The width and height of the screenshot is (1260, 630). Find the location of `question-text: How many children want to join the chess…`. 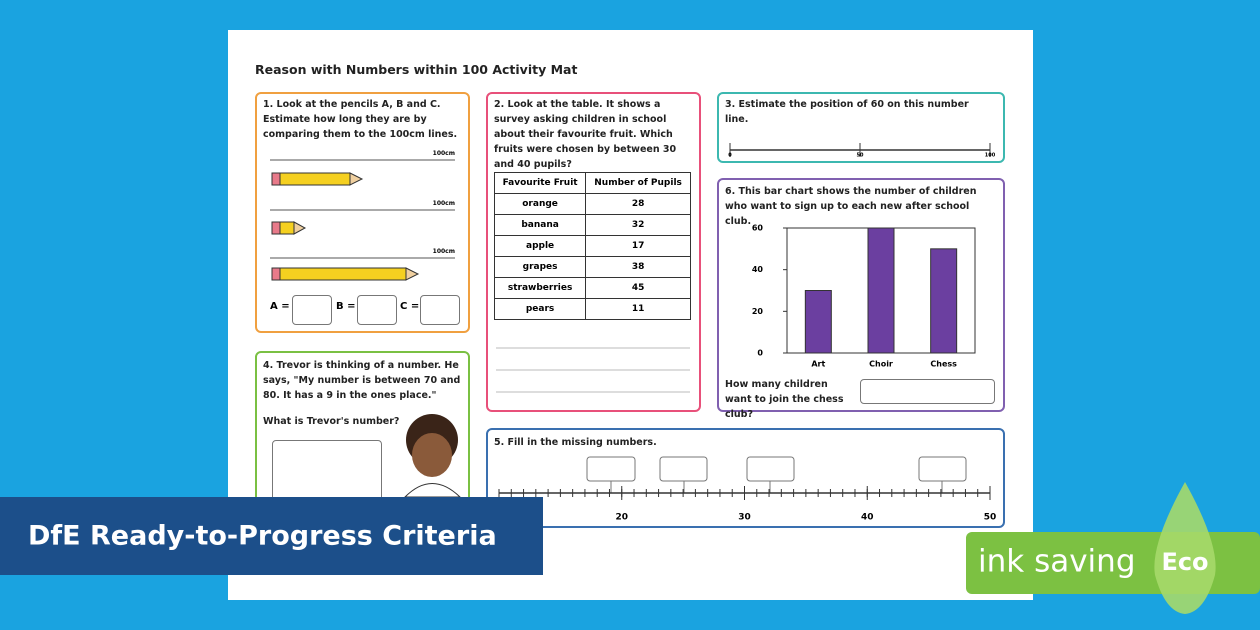

question-text: How many children want to join the chess… is located at coordinates (784, 399).